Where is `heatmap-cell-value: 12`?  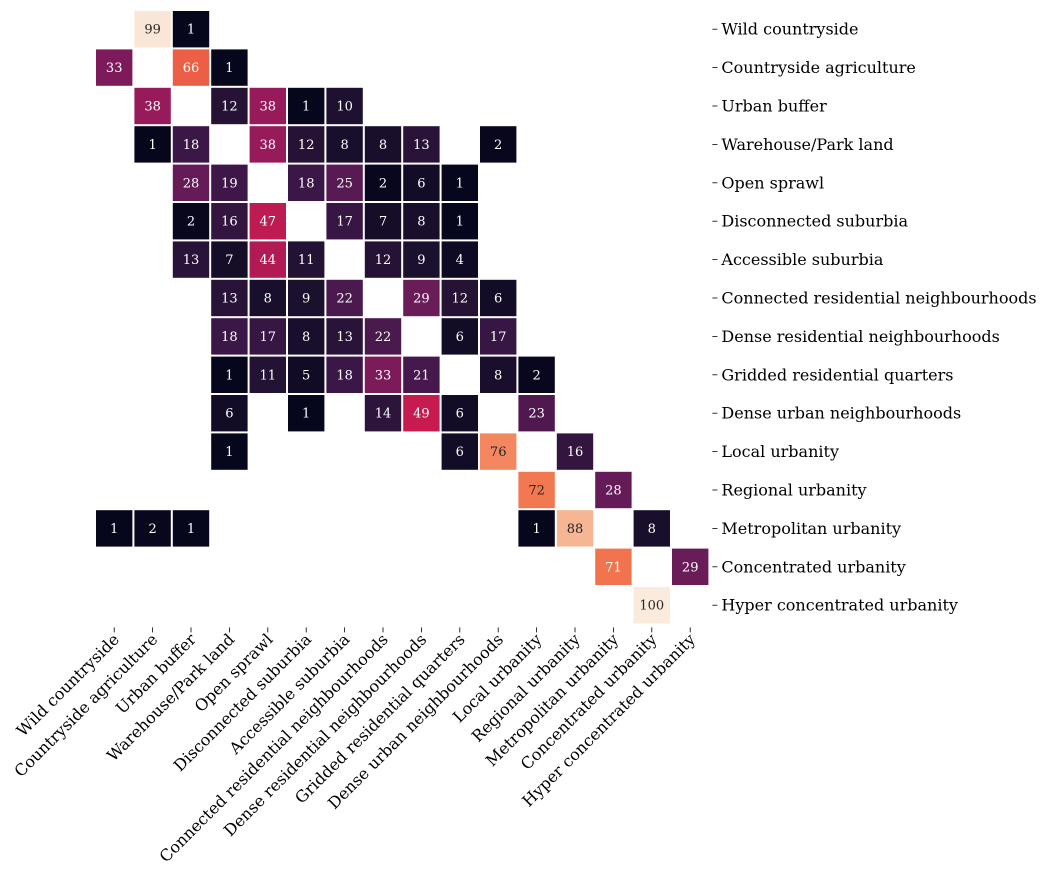
heatmap-cell-value: 12 is located at coordinates (383, 260).